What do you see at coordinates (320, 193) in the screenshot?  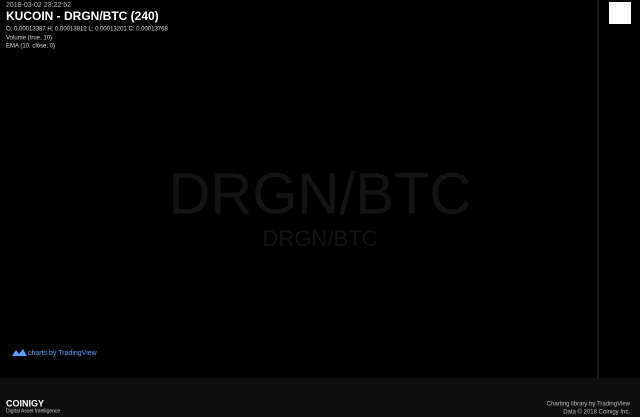 I see `watermark: DRGN/BTC` at bounding box center [320, 193].